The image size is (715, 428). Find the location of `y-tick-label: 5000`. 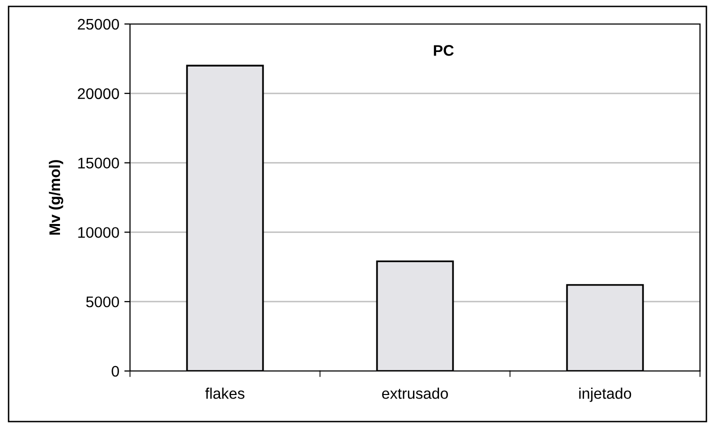

y-tick-label: 5000 is located at coordinates (102, 302).